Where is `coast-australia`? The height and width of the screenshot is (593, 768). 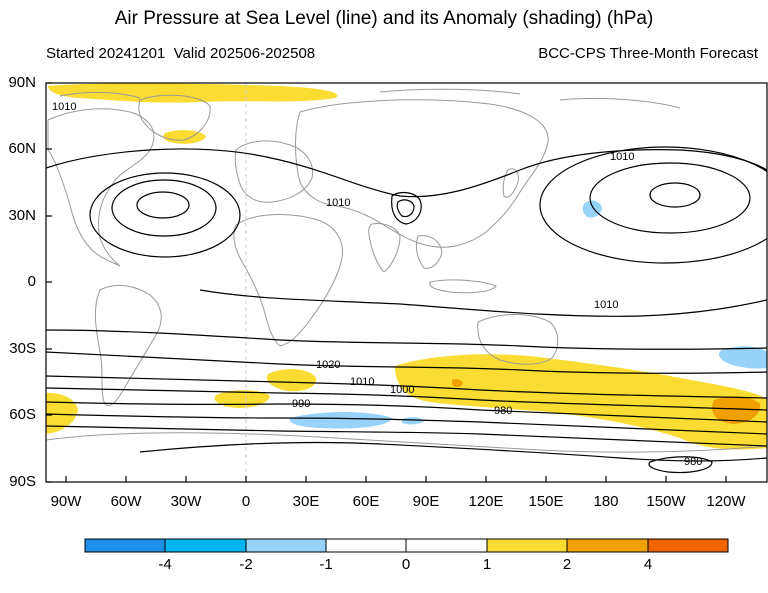
coast-australia is located at coordinates (518, 339).